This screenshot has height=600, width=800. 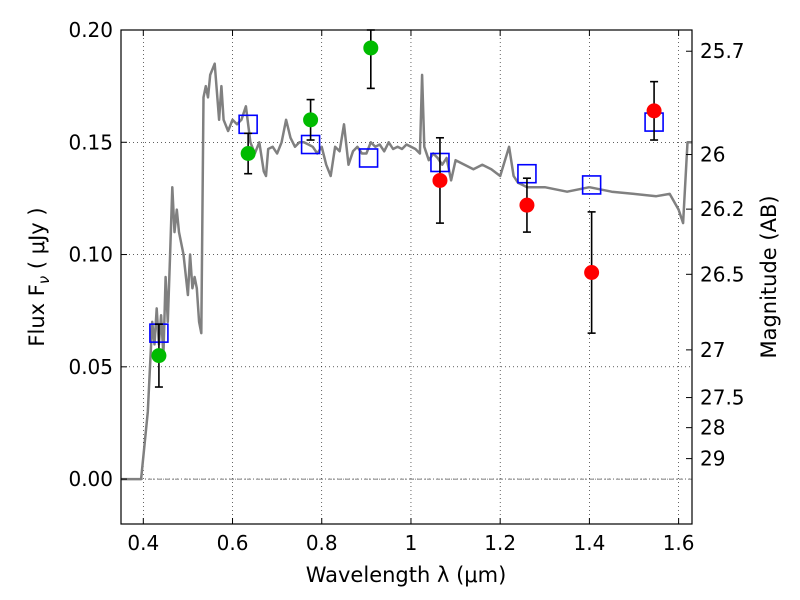 I want to click on y-tick-label: 0.00, so click(x=90, y=479).